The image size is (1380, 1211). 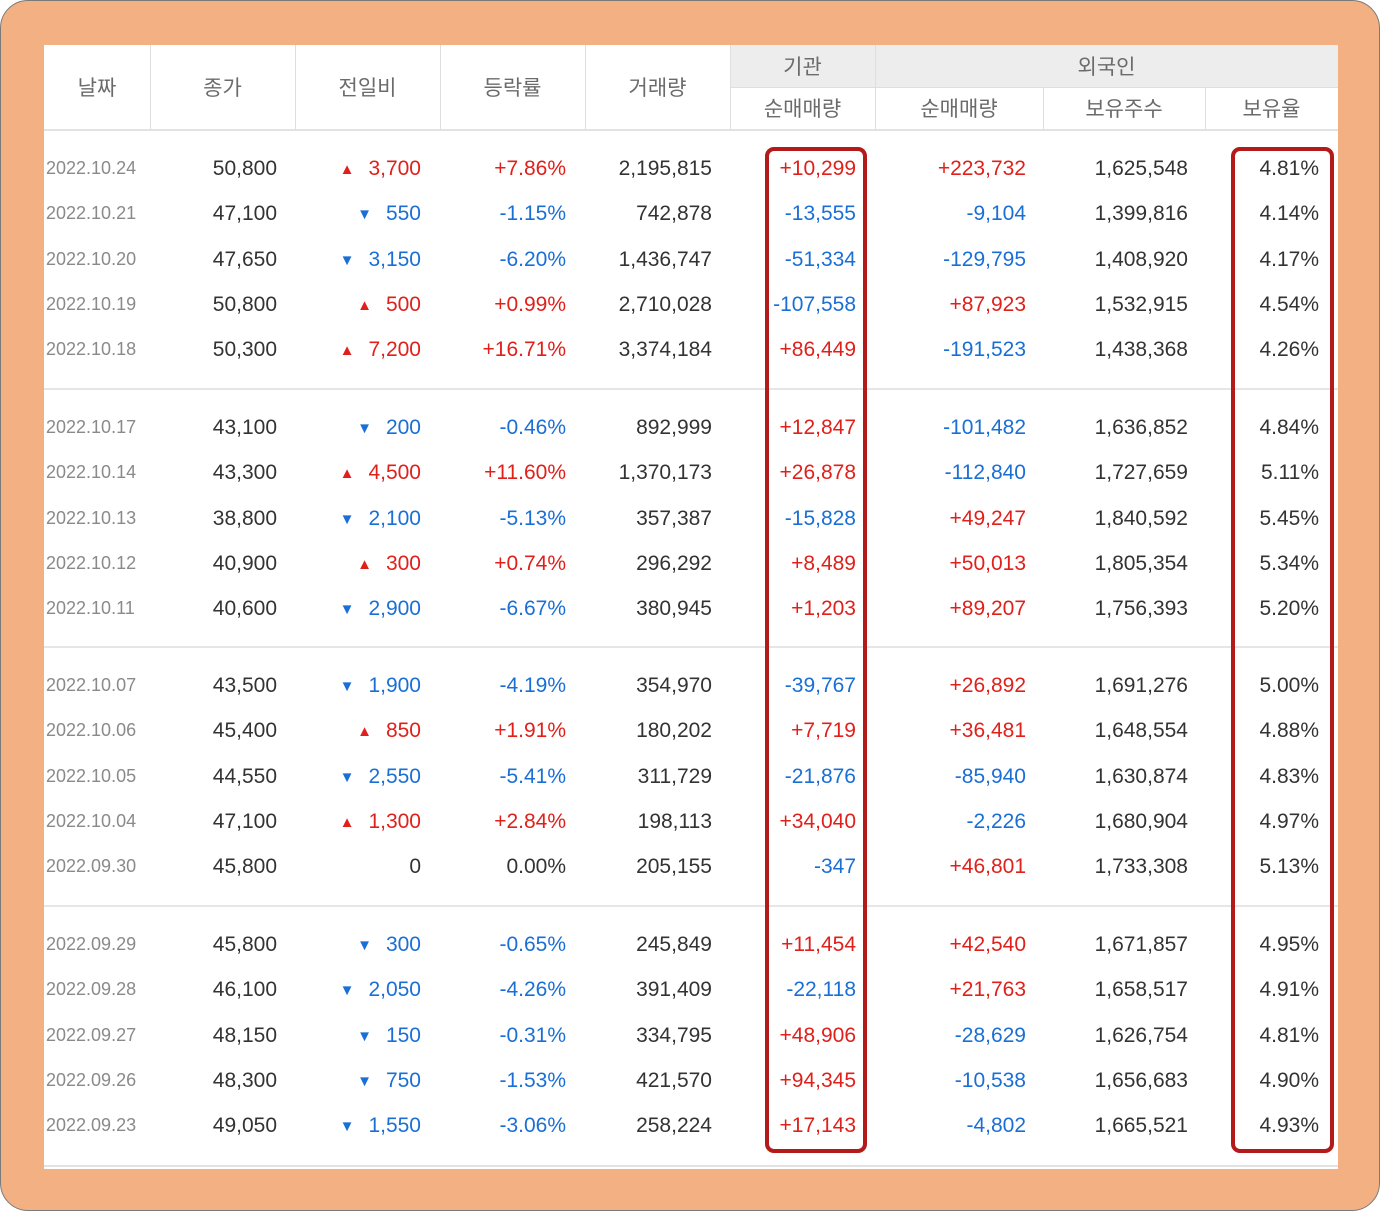 What do you see at coordinates (984, 427) in the screenshot?
I see `cell-foreign-net: -101,482` at bounding box center [984, 427].